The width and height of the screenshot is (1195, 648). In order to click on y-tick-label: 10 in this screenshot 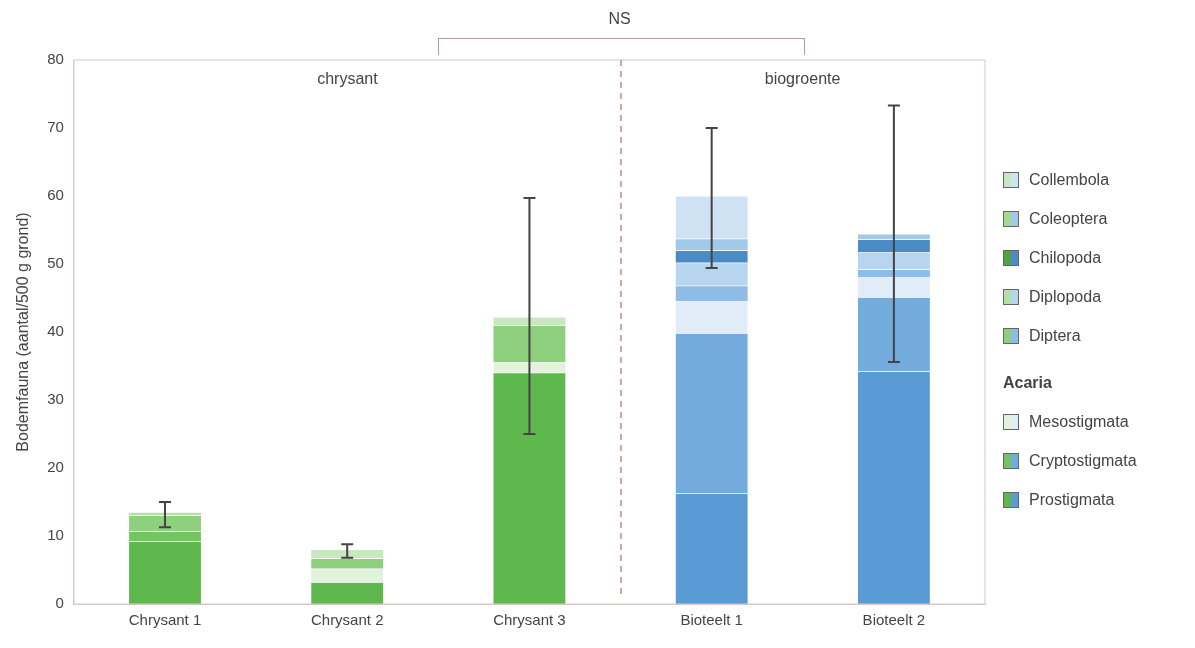, I will do `click(55, 535)`.